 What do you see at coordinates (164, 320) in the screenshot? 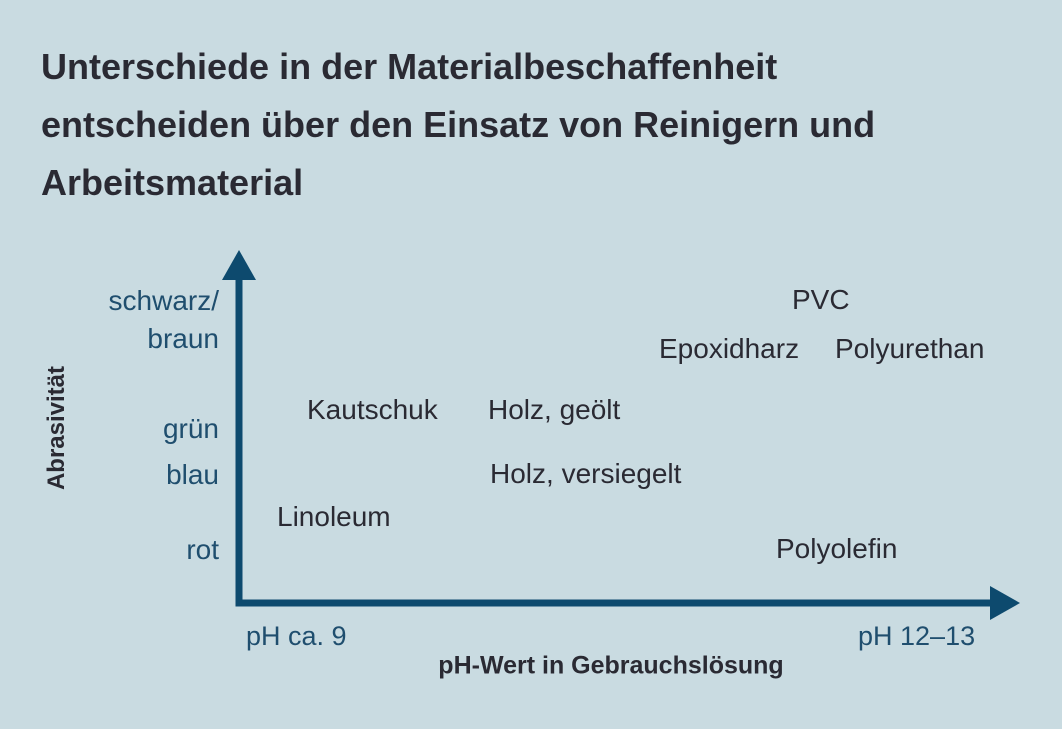
I see `y-label-schwarz-braun: schwarz/ braun` at bounding box center [164, 320].